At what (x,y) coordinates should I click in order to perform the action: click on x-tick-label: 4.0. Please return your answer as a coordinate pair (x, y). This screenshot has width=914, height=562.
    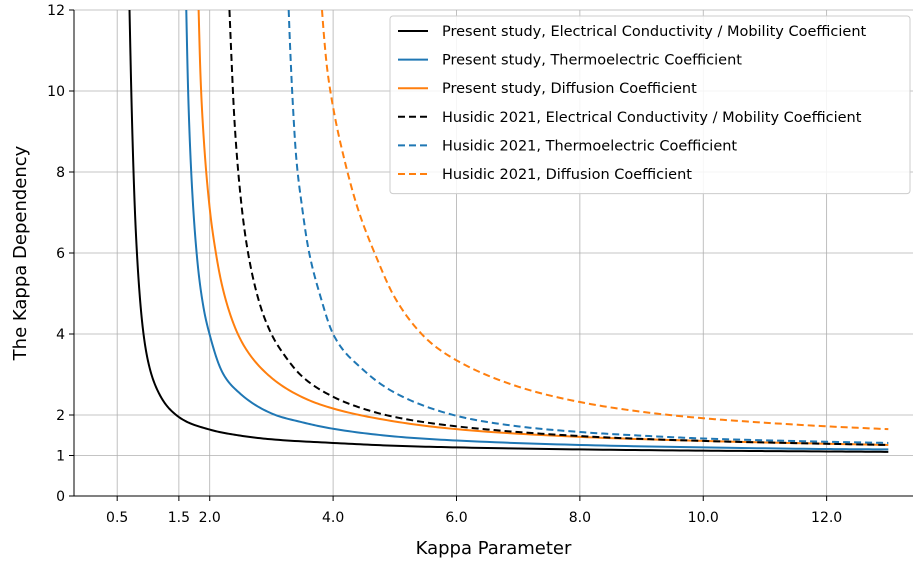
    Looking at the image, I should click on (333, 518).